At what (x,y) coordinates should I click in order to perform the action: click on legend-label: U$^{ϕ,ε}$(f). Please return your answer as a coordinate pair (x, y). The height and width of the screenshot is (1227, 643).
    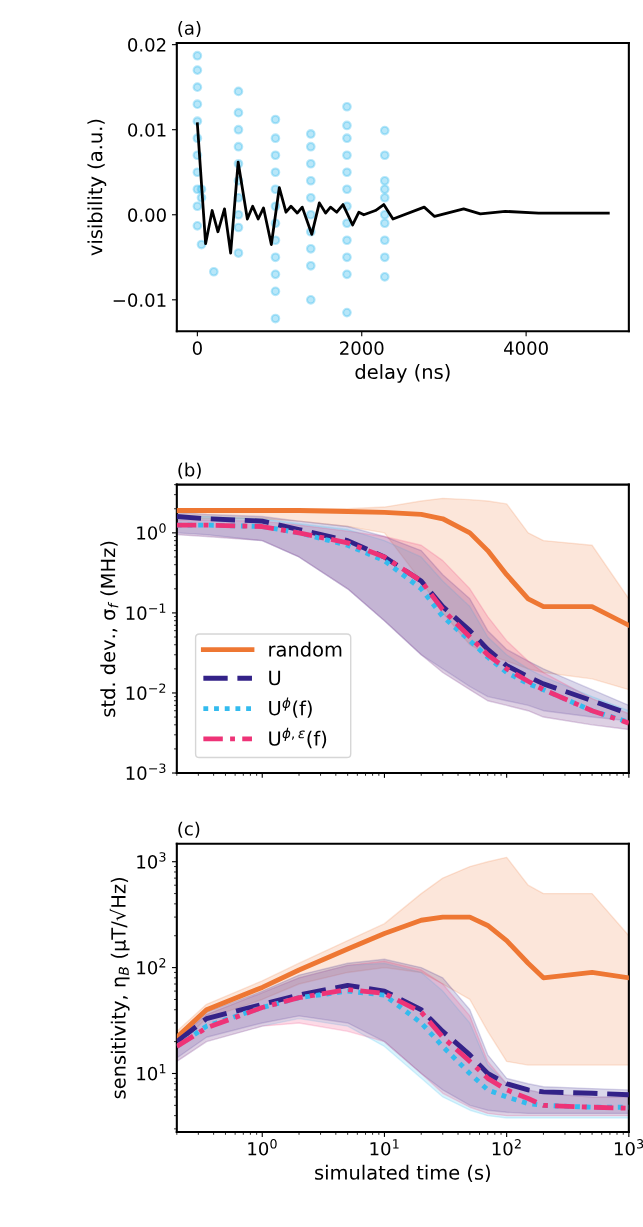
    Looking at the image, I should click on (298, 738).